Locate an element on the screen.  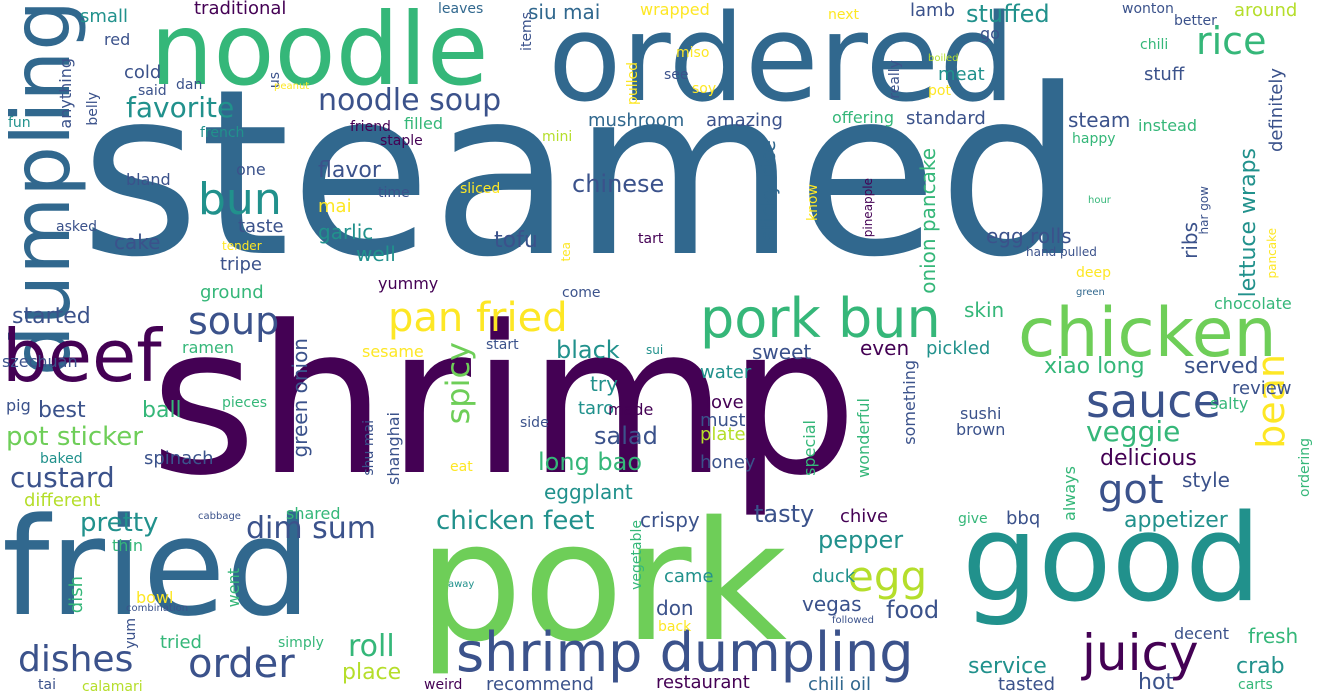
cloud-word: asked is located at coordinates (76, 227).